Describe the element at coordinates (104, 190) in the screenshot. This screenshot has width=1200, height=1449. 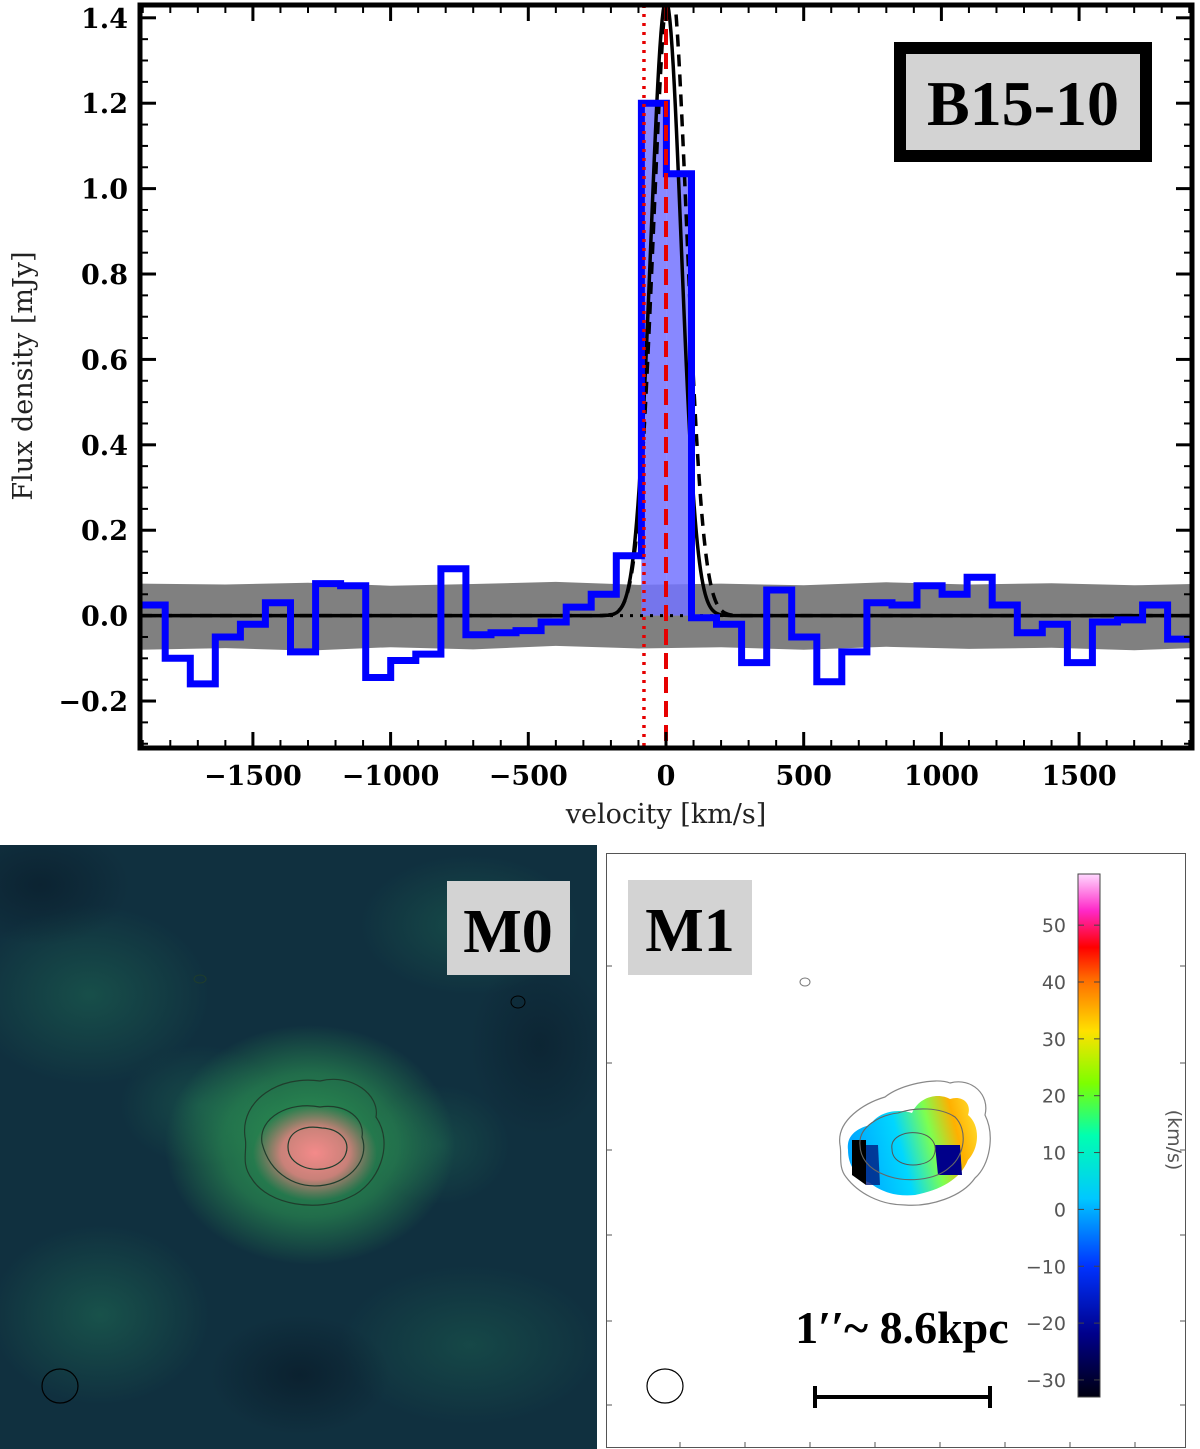
I see `y-tick-label: 1.0` at that location.